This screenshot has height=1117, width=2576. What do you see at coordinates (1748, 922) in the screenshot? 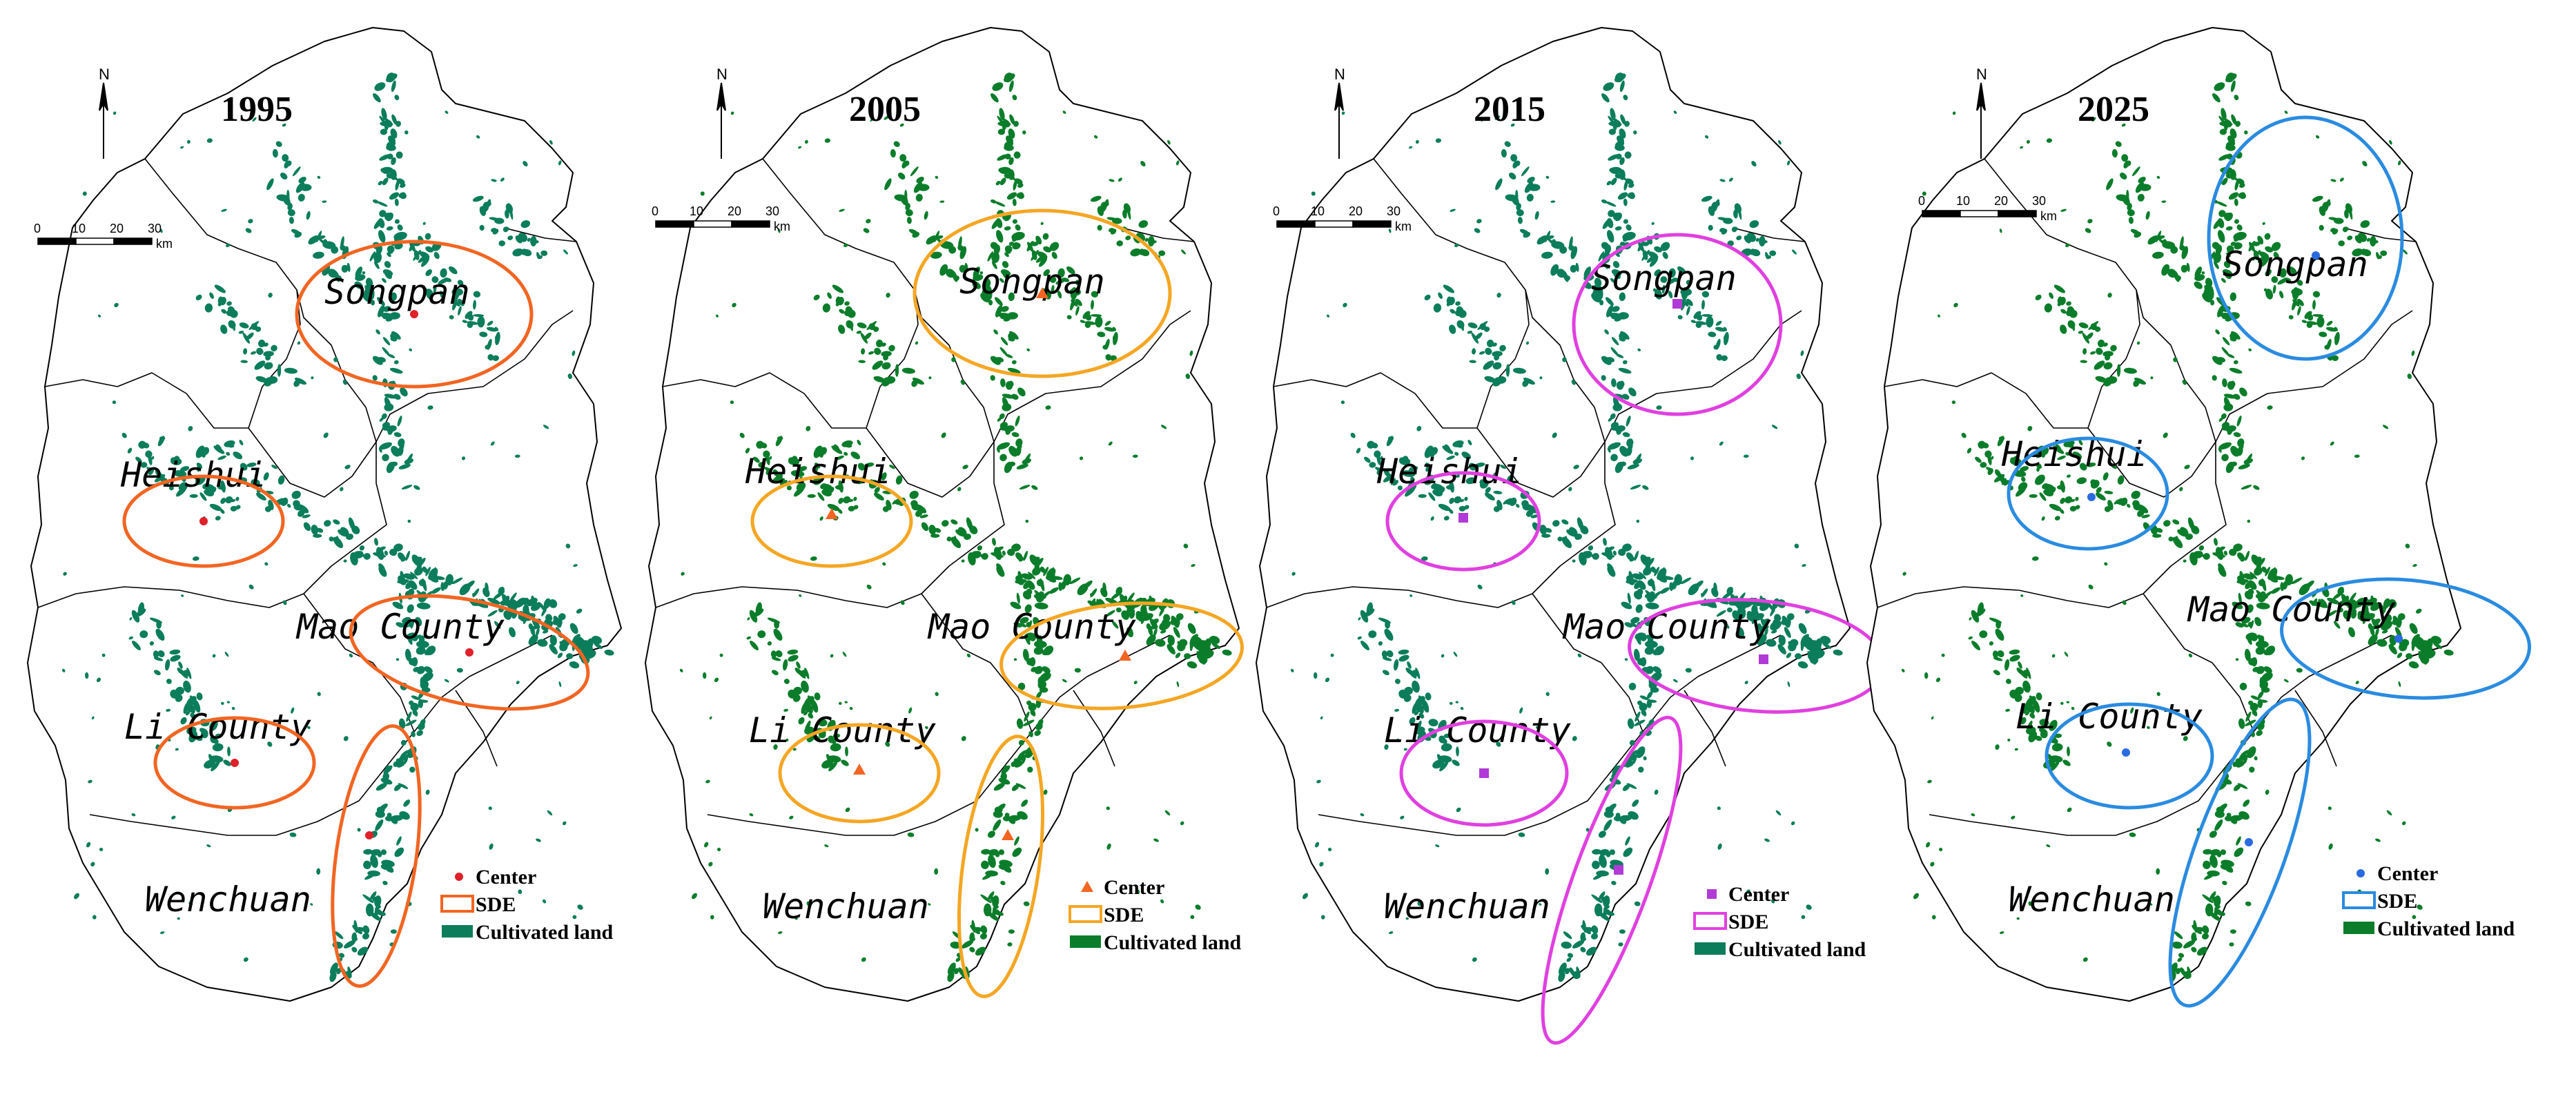
I see `legend-sde-label: SDE` at bounding box center [1748, 922].